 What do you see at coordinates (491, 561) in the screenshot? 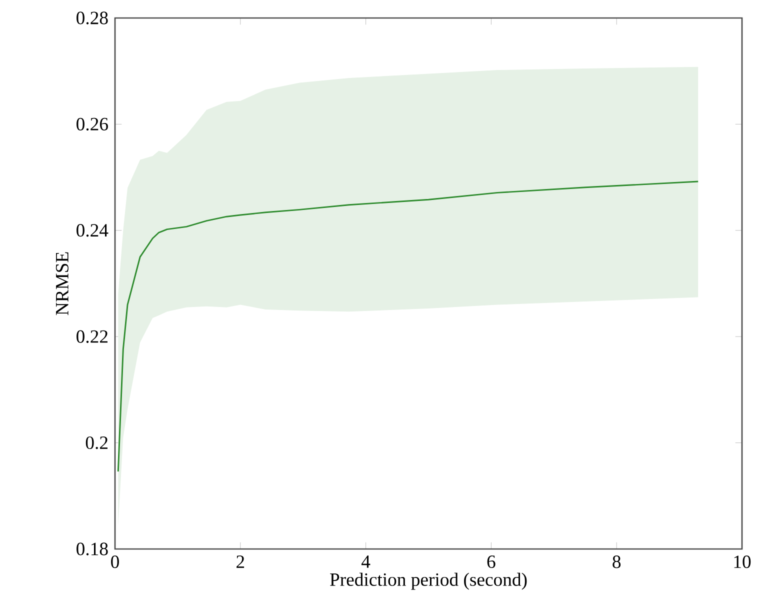
I see `x-tick-label: 6` at bounding box center [491, 561].